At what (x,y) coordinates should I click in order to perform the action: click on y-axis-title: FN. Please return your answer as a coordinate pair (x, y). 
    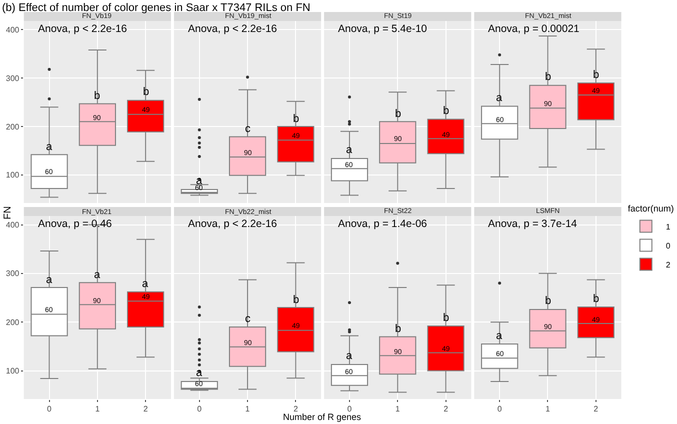
    Looking at the image, I should click on (8, 213).